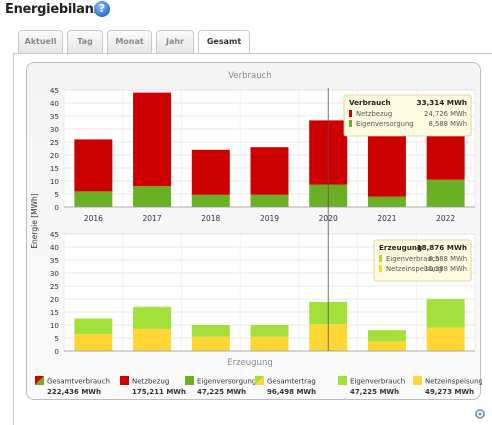  What do you see at coordinates (40, 41) in the screenshot?
I see `tab-aktuell: Aktuell` at bounding box center [40, 41].